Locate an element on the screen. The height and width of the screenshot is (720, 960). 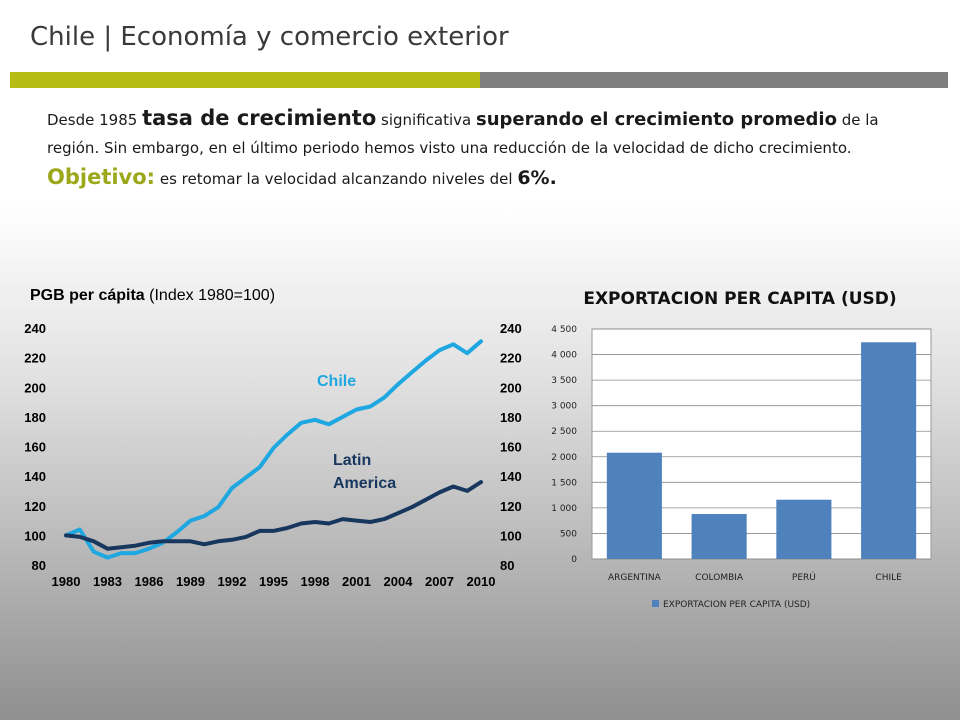
intro-part-3: significativa is located at coordinates (426, 120).